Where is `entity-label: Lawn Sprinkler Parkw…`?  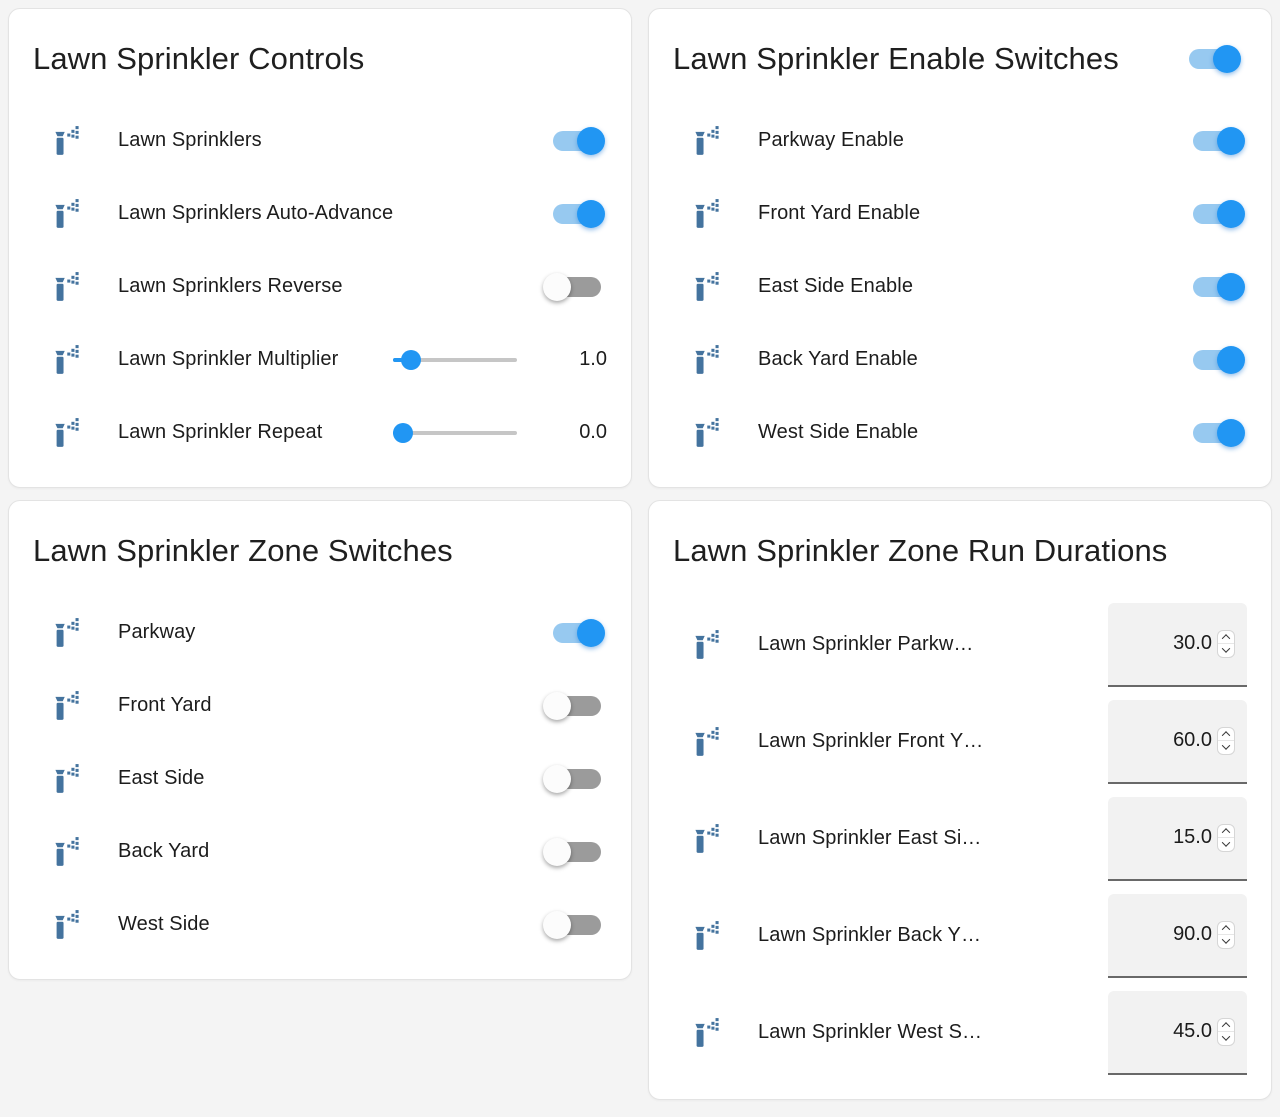
entity-label: Lawn Sprinkler Parkw… is located at coordinates (866, 644).